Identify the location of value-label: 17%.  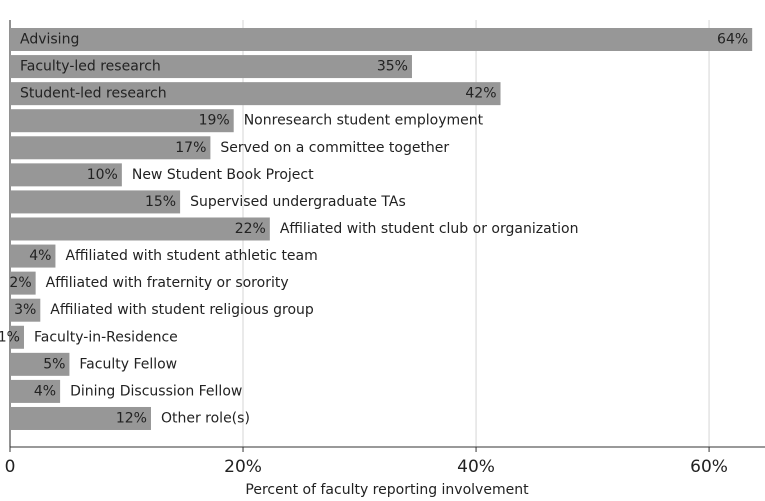
(190, 148).